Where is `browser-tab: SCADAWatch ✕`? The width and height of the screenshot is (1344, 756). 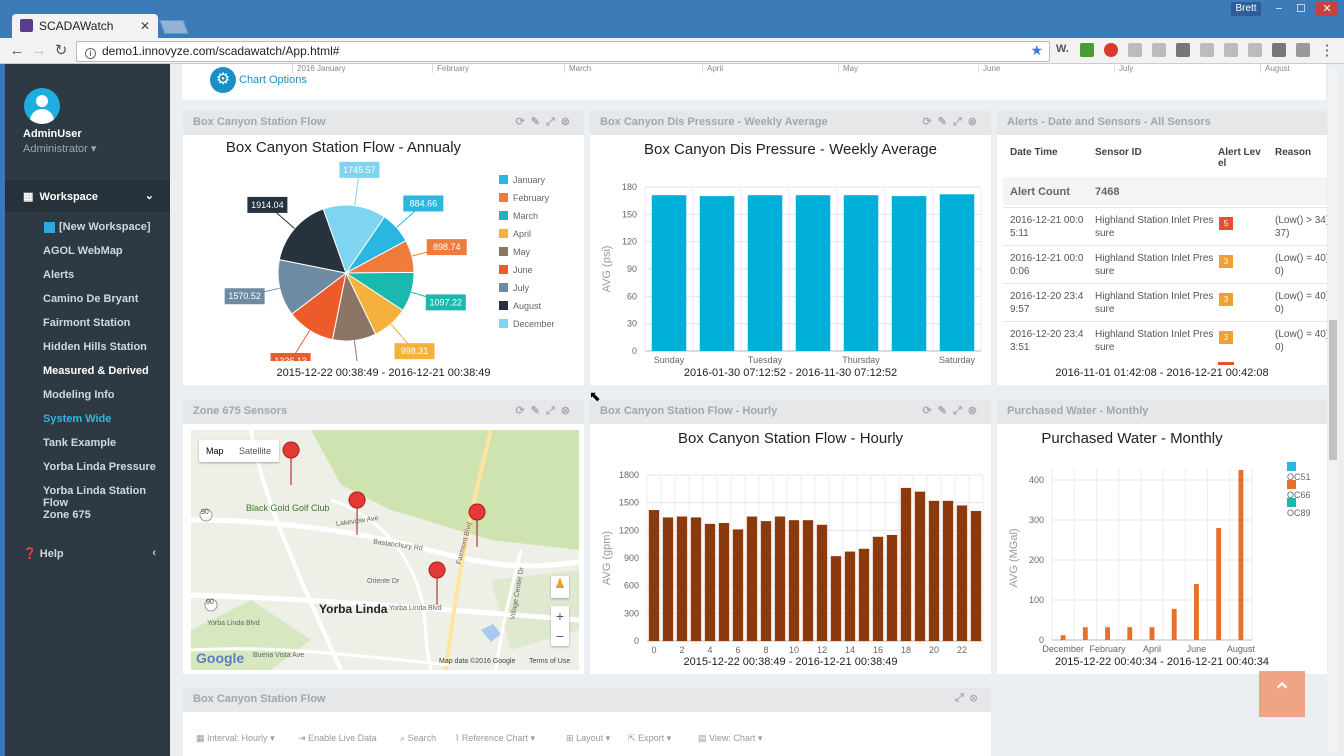
browser-tab: SCADAWatch ✕ is located at coordinates (85, 26).